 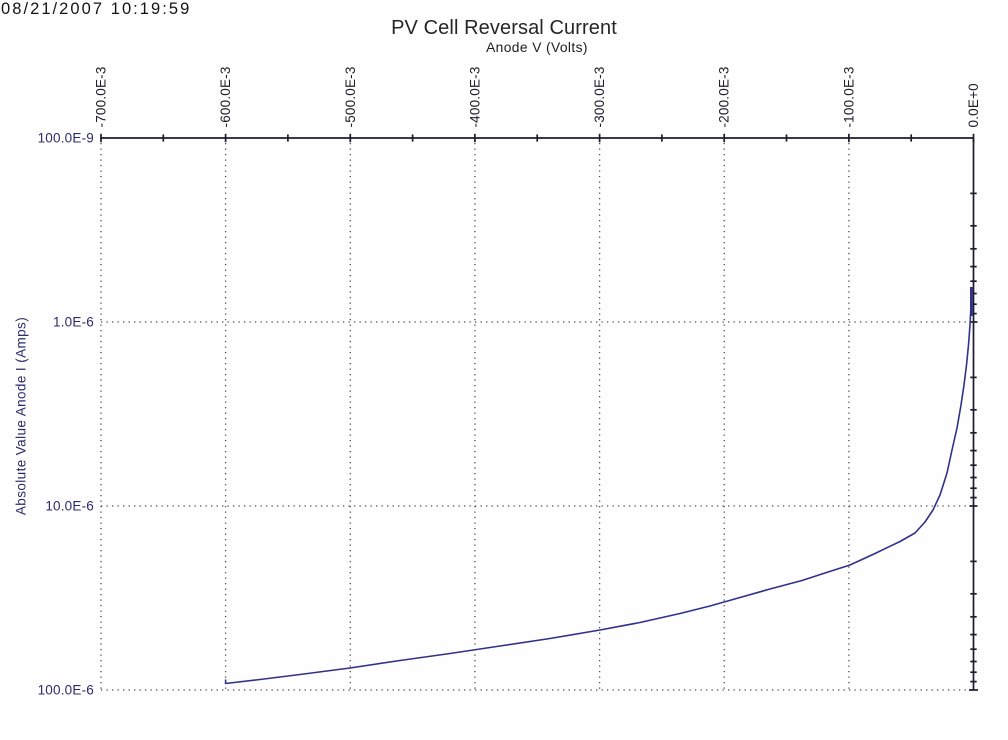 I want to click on svg-text: -400.0E-3, so click(x=474, y=96).